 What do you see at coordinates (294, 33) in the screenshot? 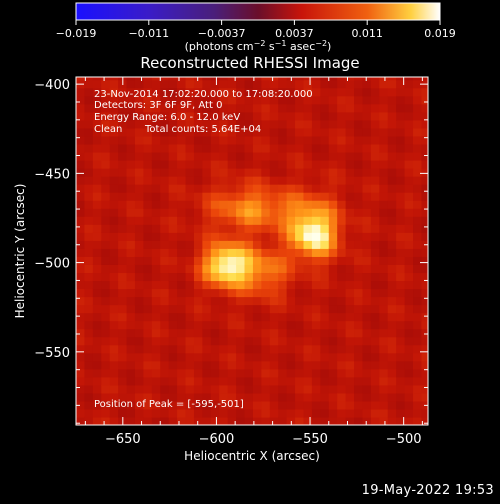
I see `colorbar-tick-label: 0.0037` at bounding box center [294, 33].